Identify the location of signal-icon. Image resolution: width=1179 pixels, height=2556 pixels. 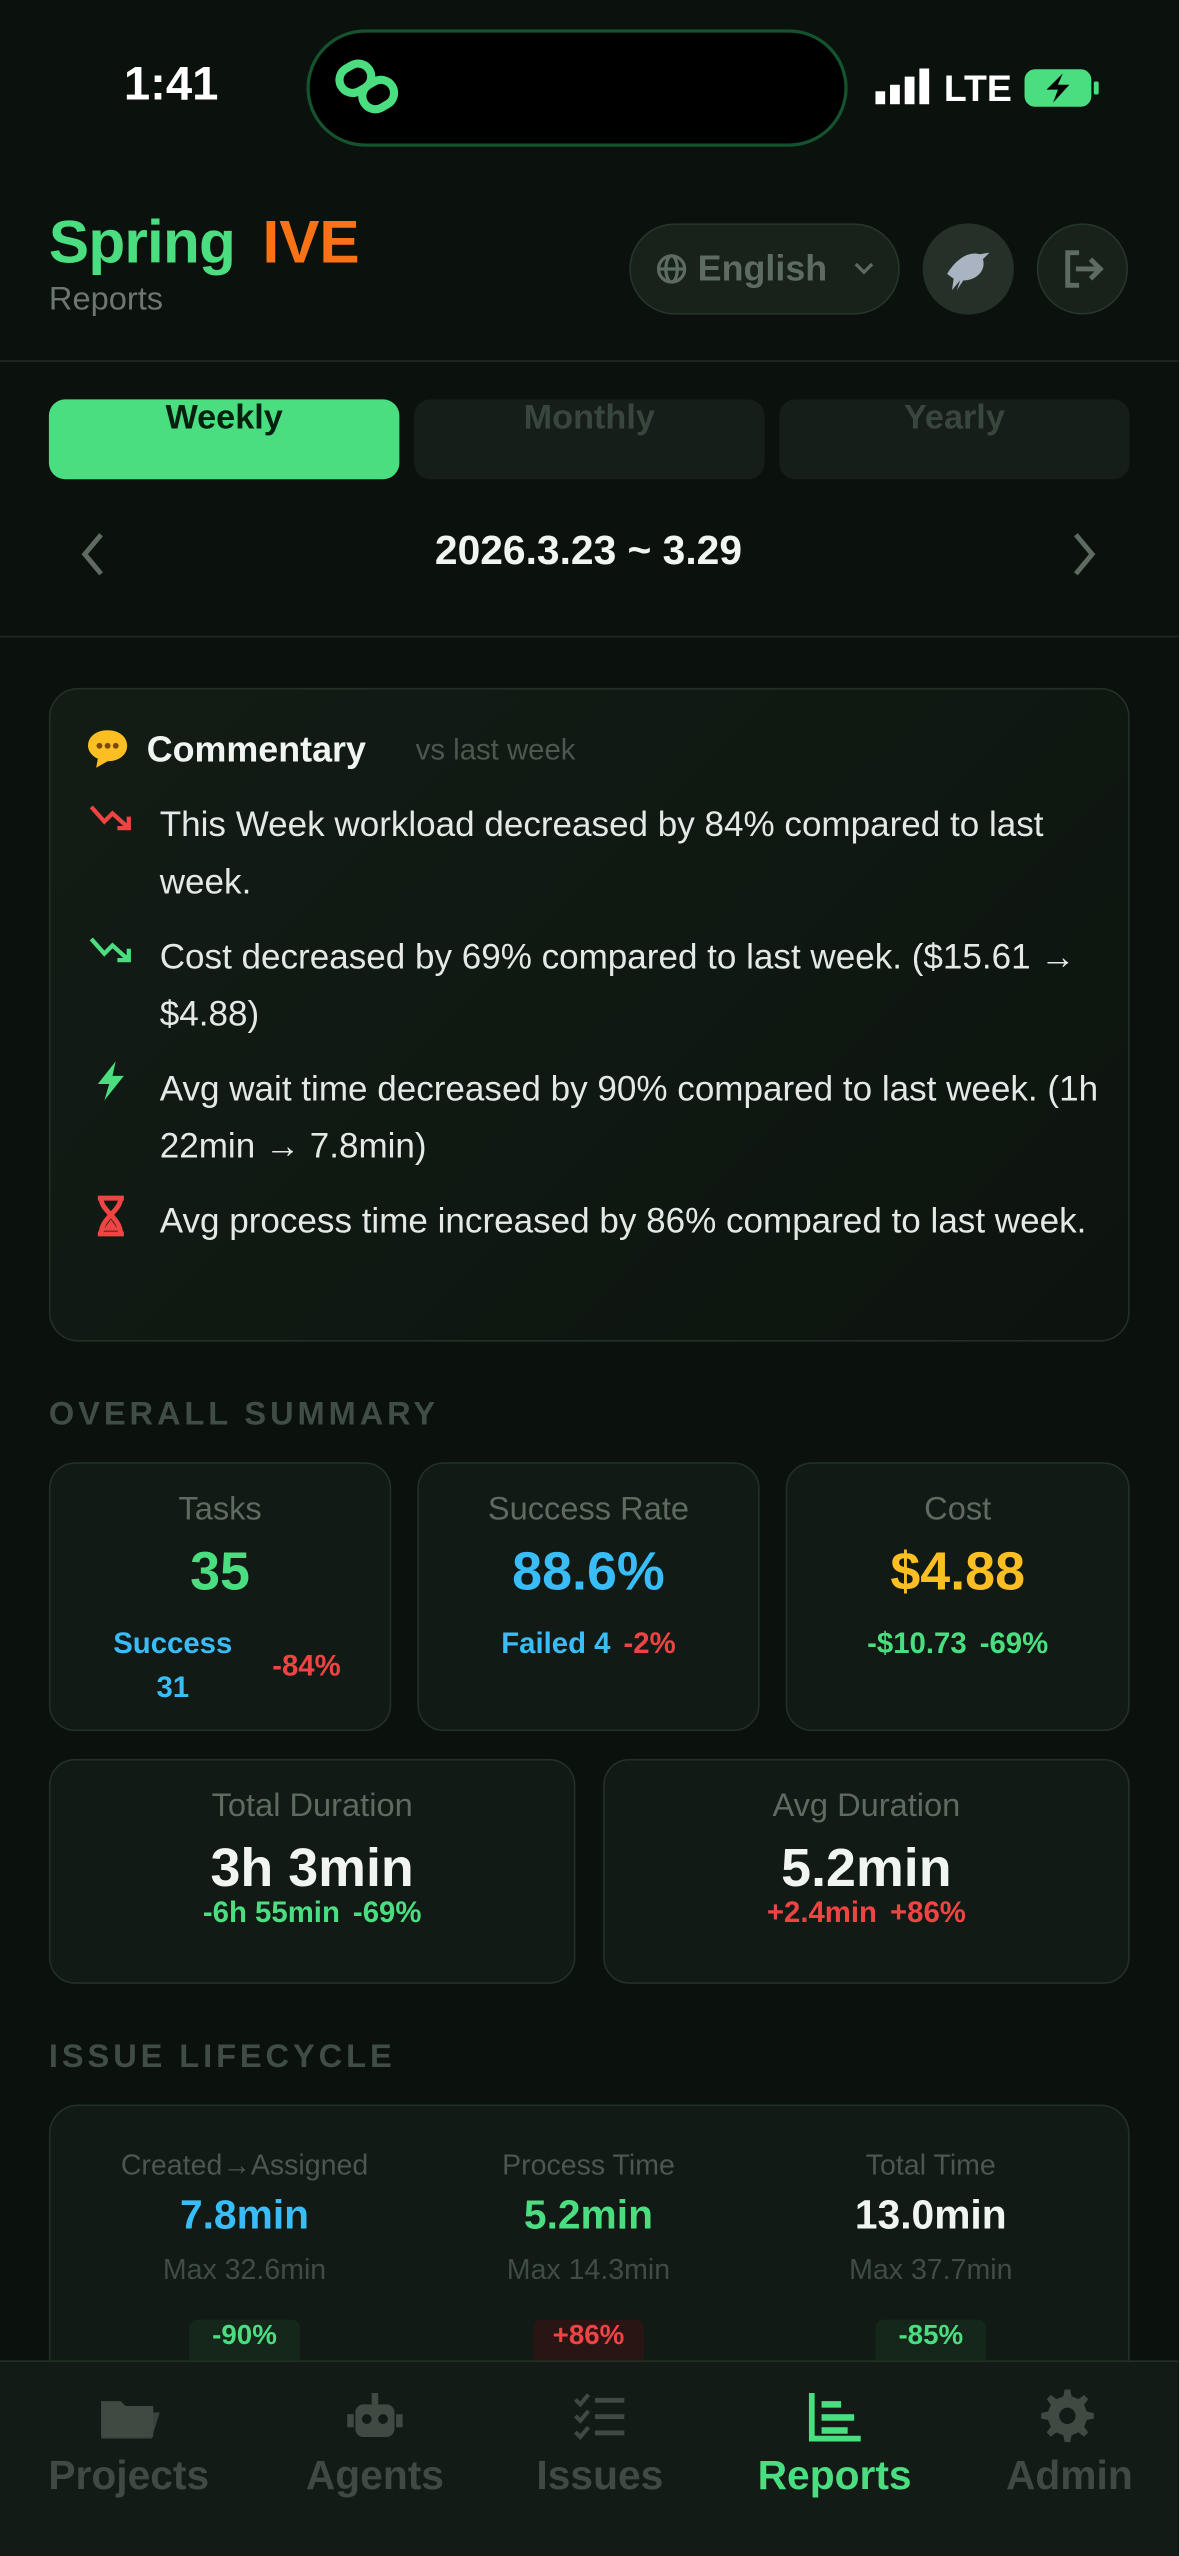
(902, 86).